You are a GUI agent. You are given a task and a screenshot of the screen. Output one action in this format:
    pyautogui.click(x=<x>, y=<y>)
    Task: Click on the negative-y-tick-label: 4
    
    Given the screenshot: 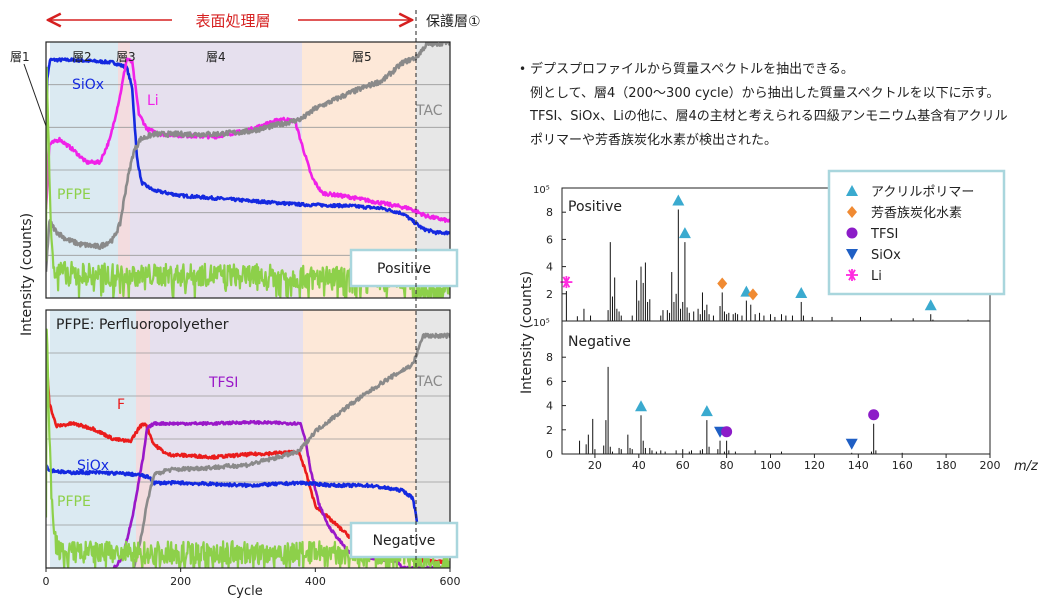 What is the action you would take?
    pyautogui.click(x=549, y=406)
    